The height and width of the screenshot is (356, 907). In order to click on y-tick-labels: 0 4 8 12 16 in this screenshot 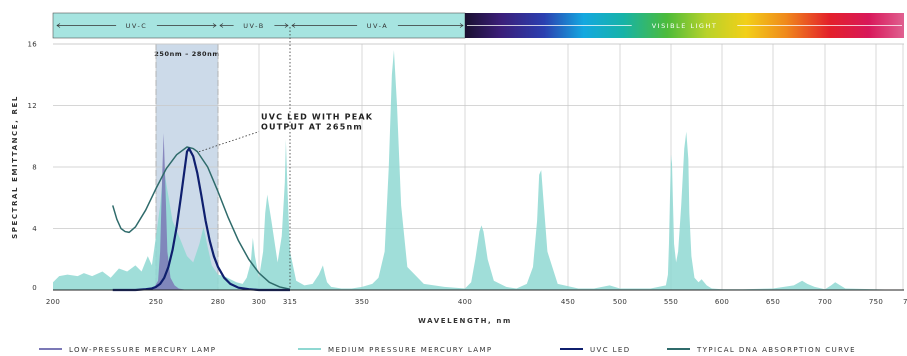, I will do `click(32, 167)`.